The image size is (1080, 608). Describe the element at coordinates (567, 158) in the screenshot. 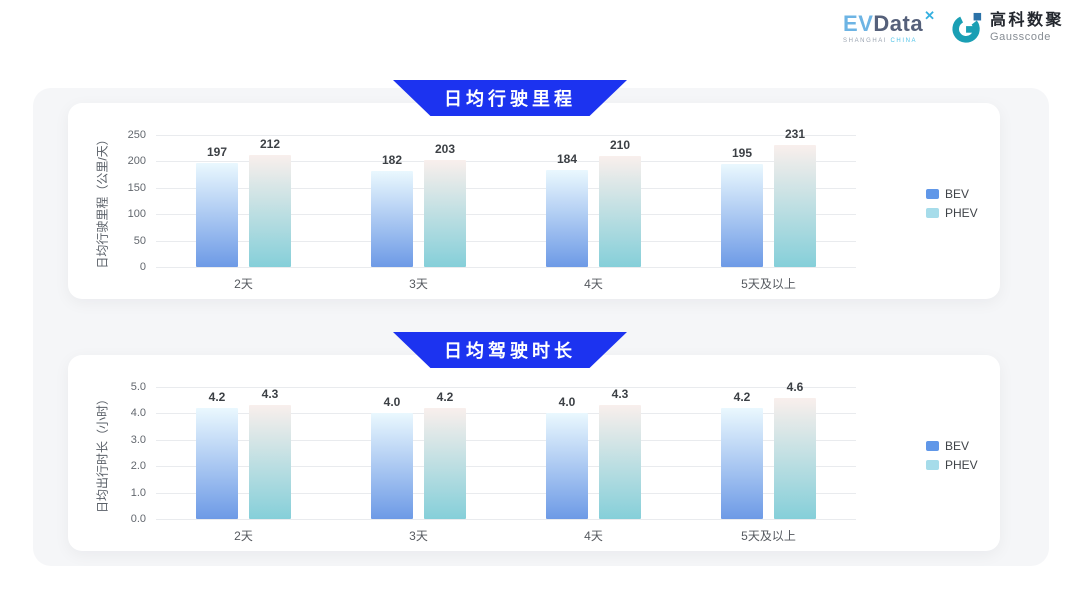

I see `bar-value-label: 184` at that location.